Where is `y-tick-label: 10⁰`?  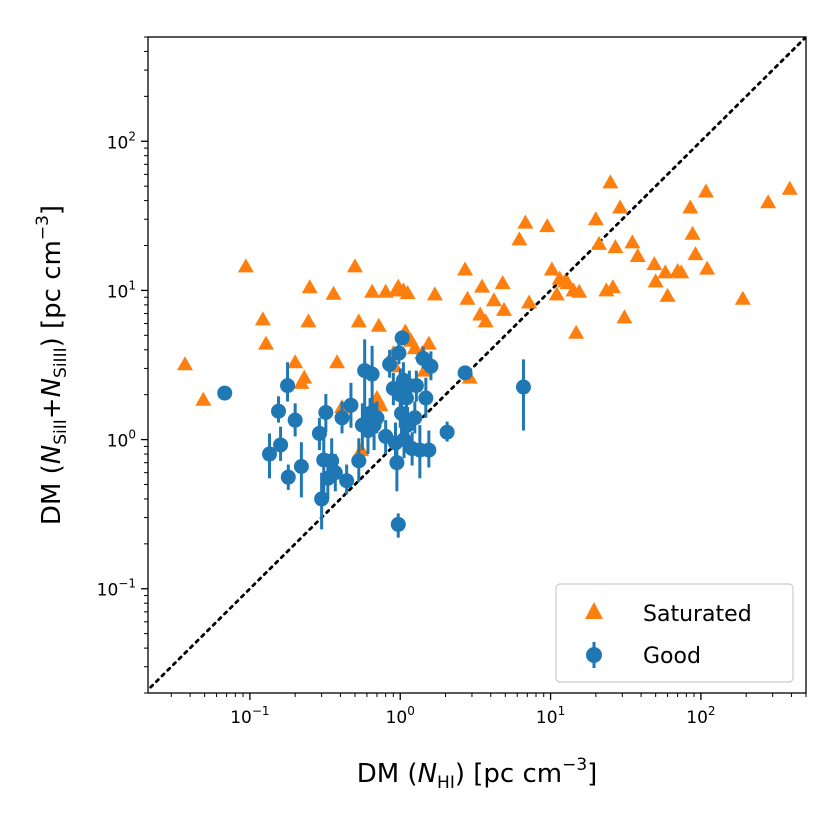
y-tick-label: 10⁰ is located at coordinates (121, 440).